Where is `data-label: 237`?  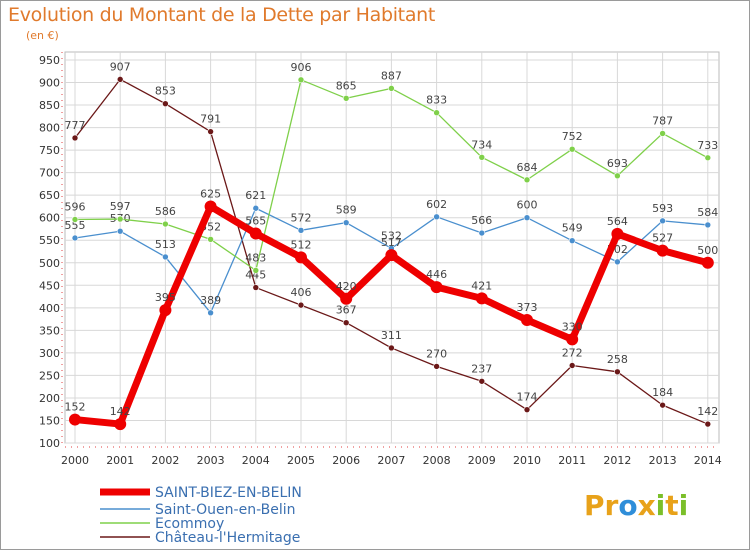
data-label: 237 is located at coordinates (481, 368).